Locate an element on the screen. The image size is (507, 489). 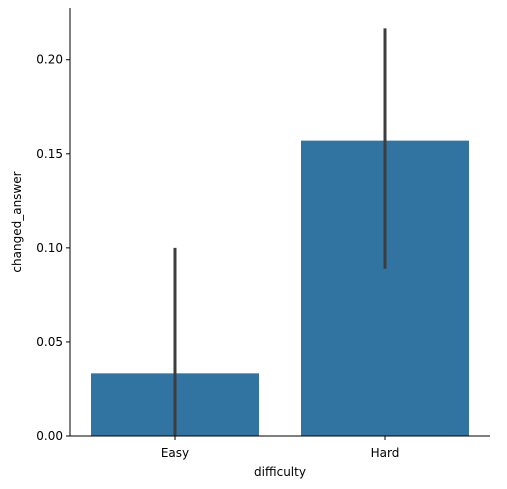
x-axis-label: difficulty is located at coordinates (280, 472).